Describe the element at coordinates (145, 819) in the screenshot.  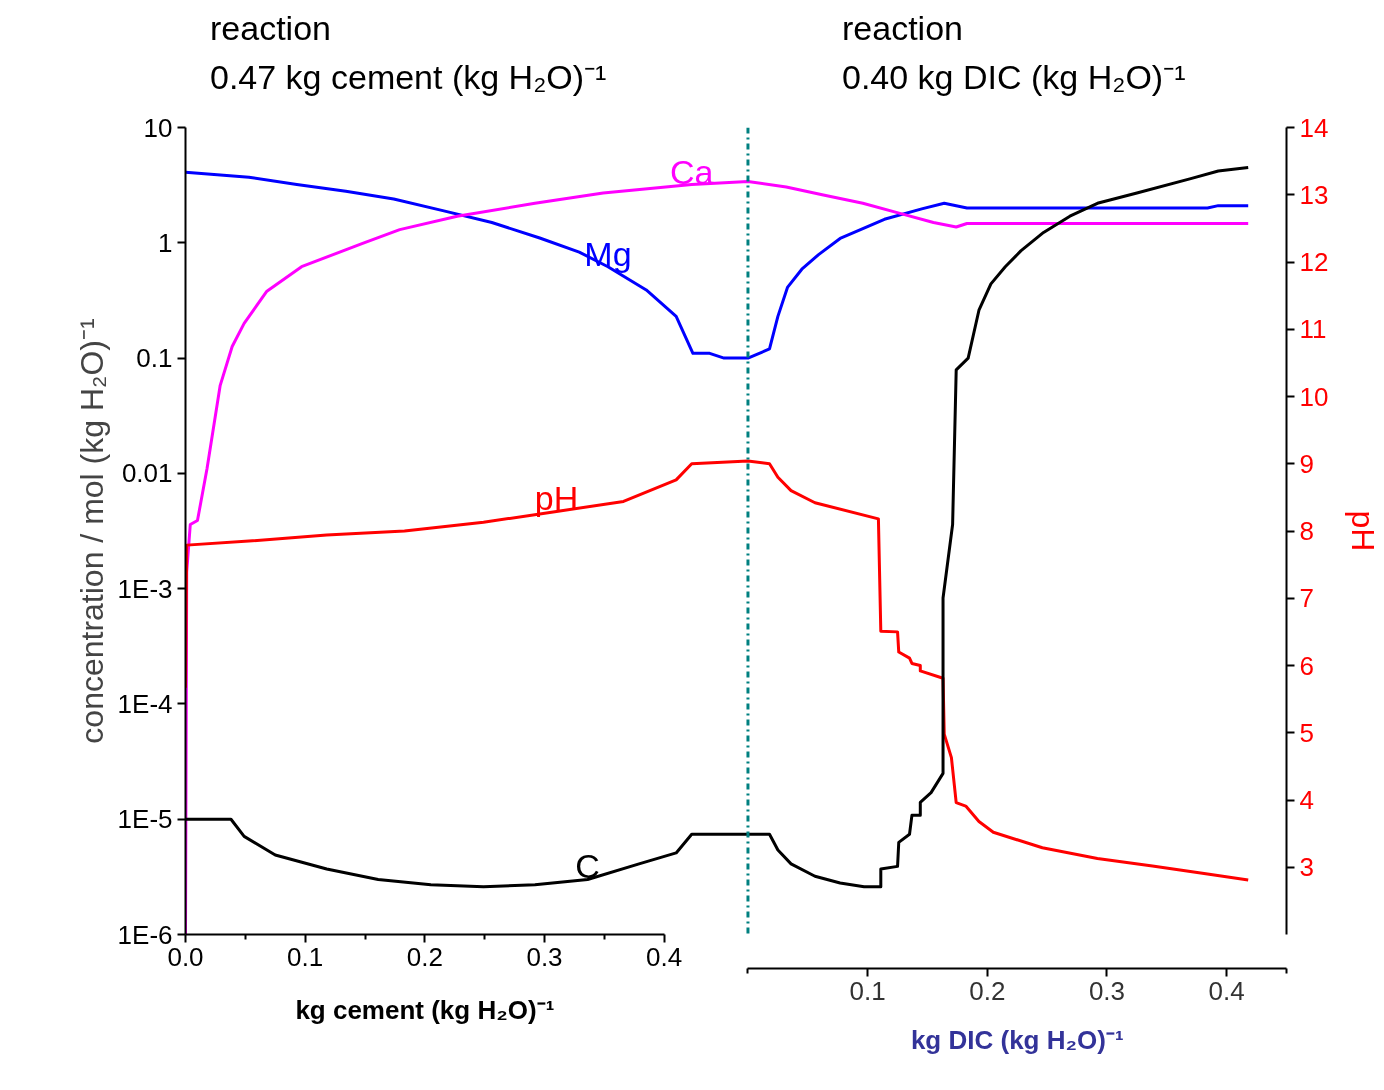
I see `y-tick-label: 1E-5` at that location.